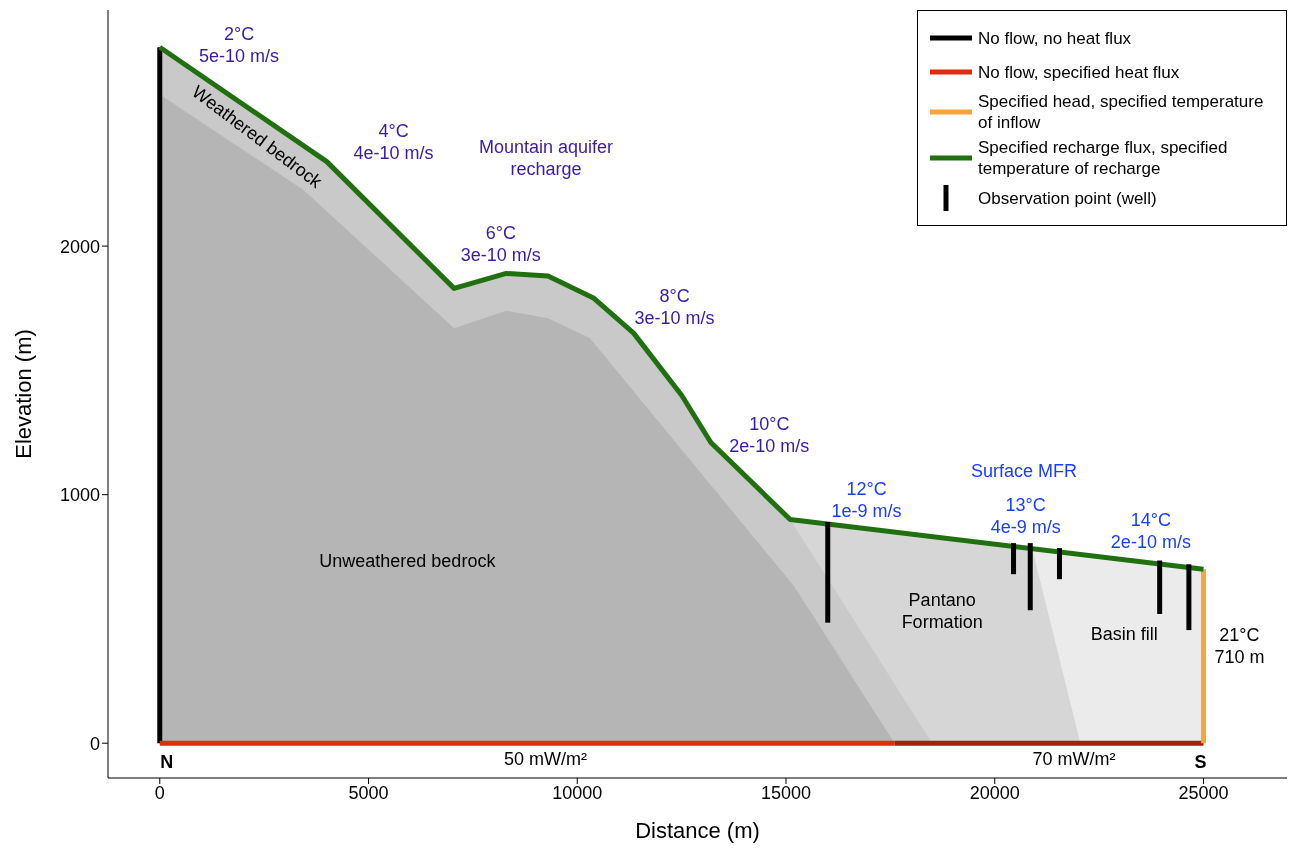  What do you see at coordinates (1025, 515) in the screenshot?
I see `annotation: 13°C 4e-9 m/s` at bounding box center [1025, 515].